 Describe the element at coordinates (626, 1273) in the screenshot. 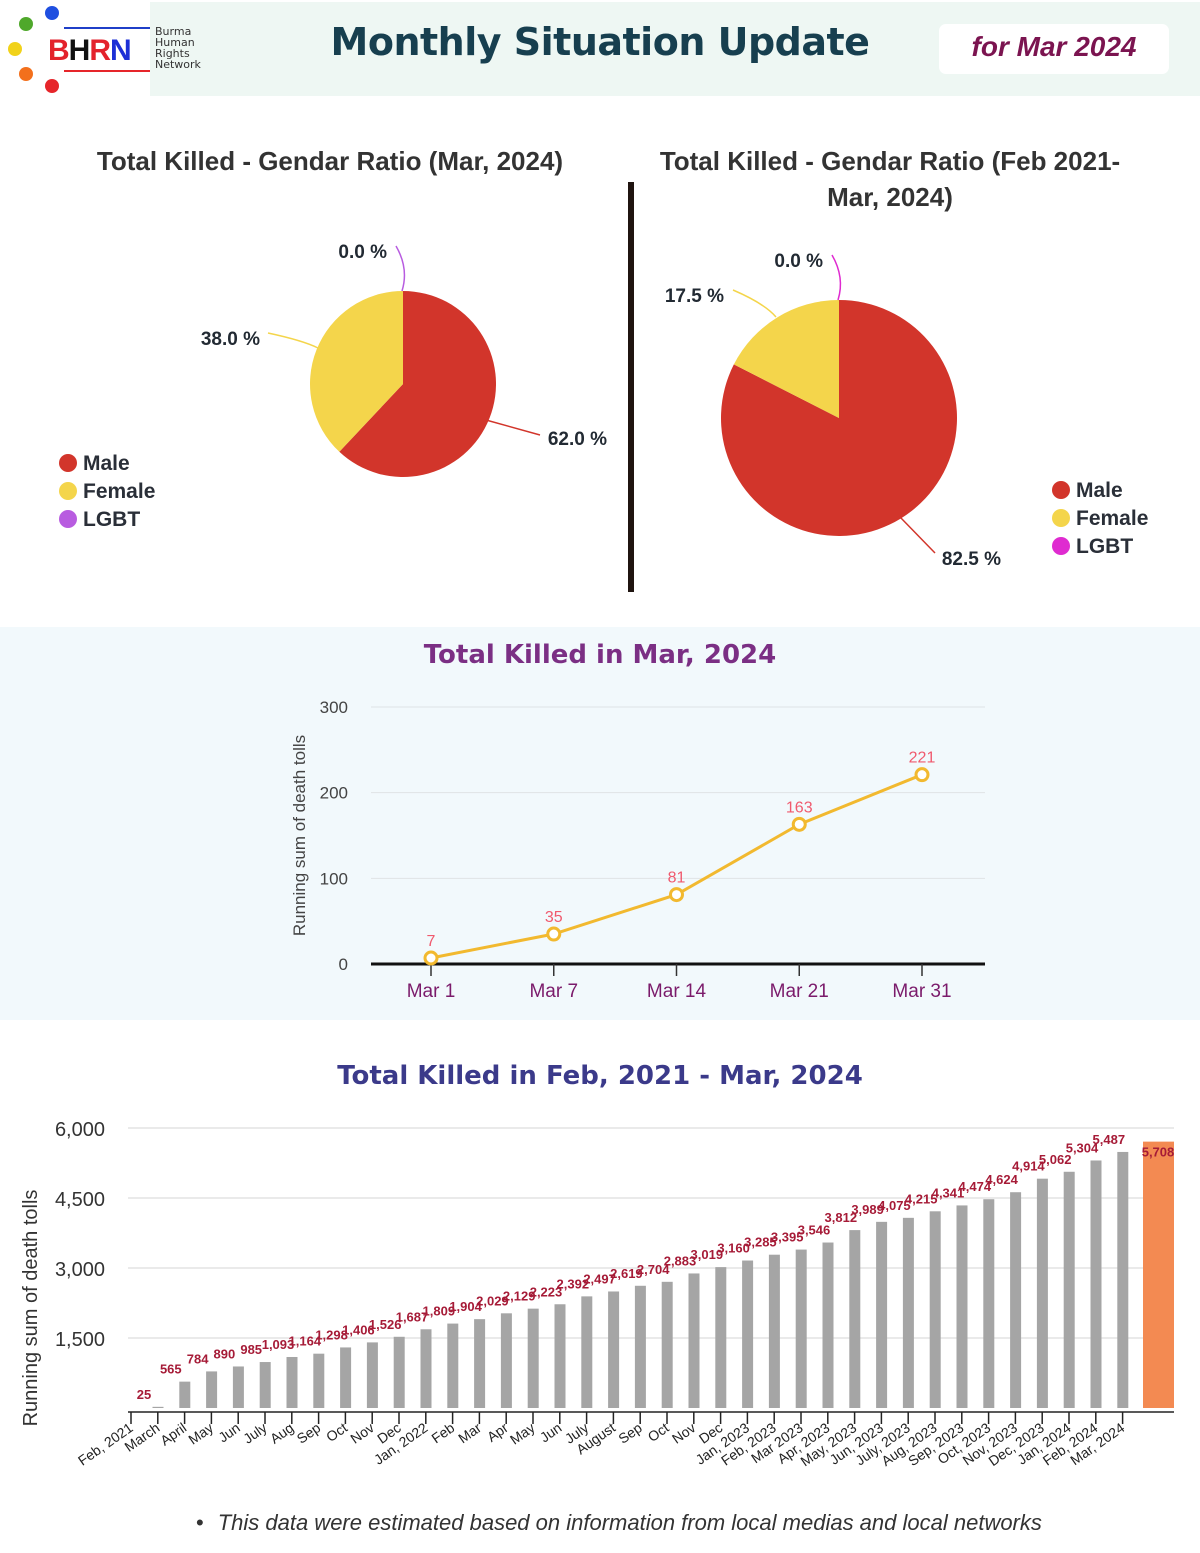

I see `bar-data-label: 2,619` at that location.